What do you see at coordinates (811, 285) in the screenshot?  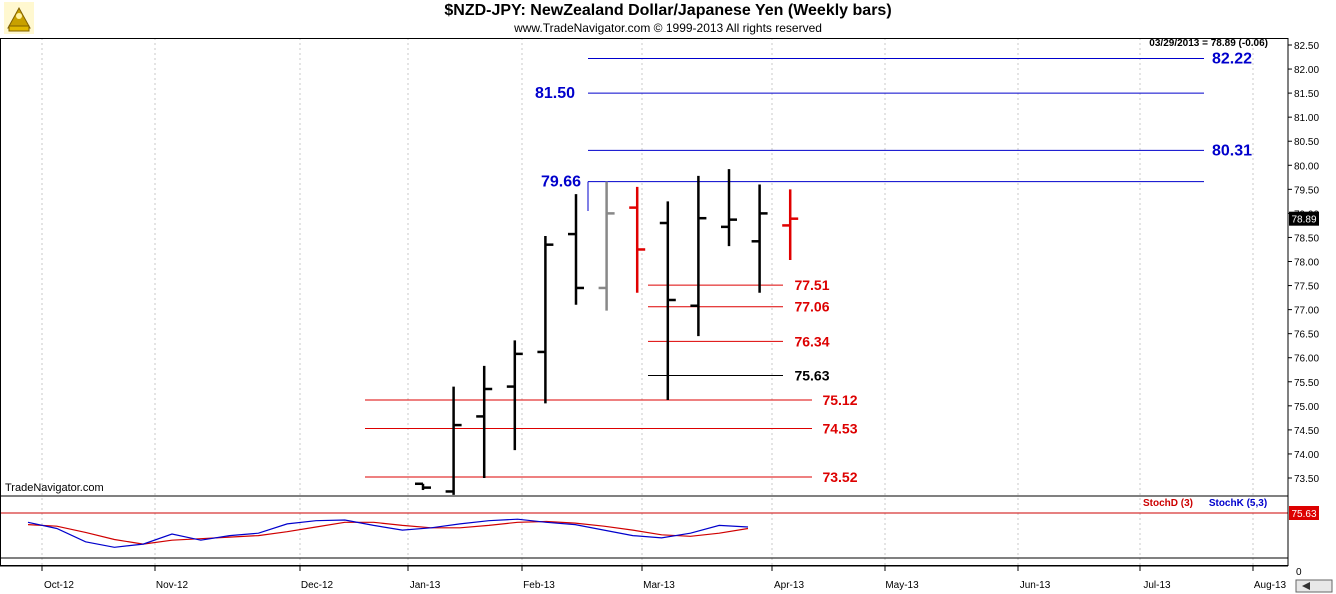 I see `price-level-label: 77.51` at bounding box center [811, 285].